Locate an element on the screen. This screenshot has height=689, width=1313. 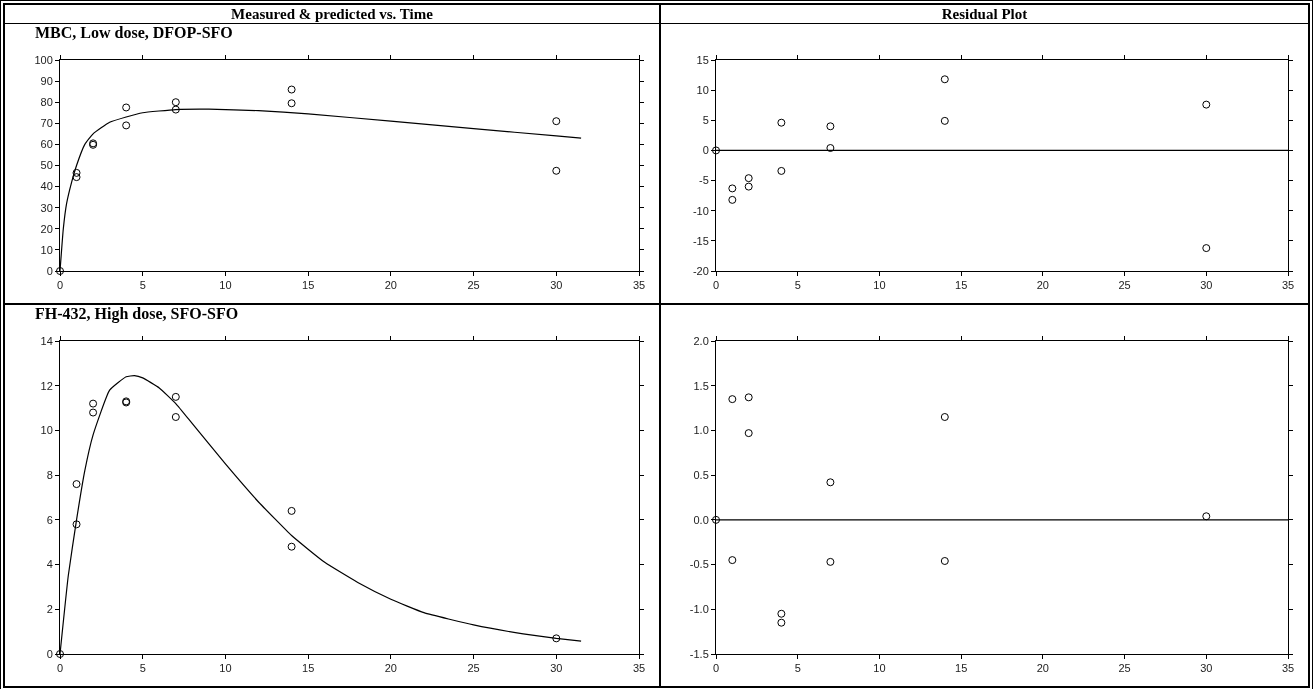
y-tick-label: 5 is located at coordinates (705, 120).